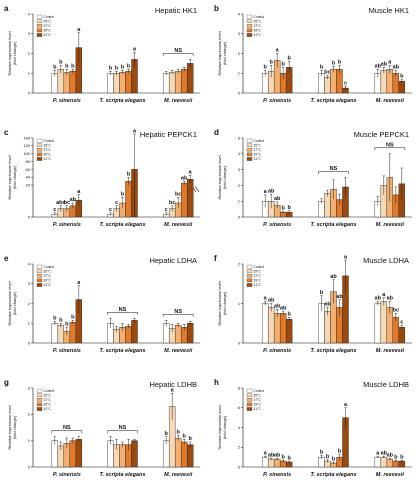 This screenshot has height=500, width=419. Describe the element at coordinates (29, 283) in the screenshot. I see `y-tick-label: 3` at that location.